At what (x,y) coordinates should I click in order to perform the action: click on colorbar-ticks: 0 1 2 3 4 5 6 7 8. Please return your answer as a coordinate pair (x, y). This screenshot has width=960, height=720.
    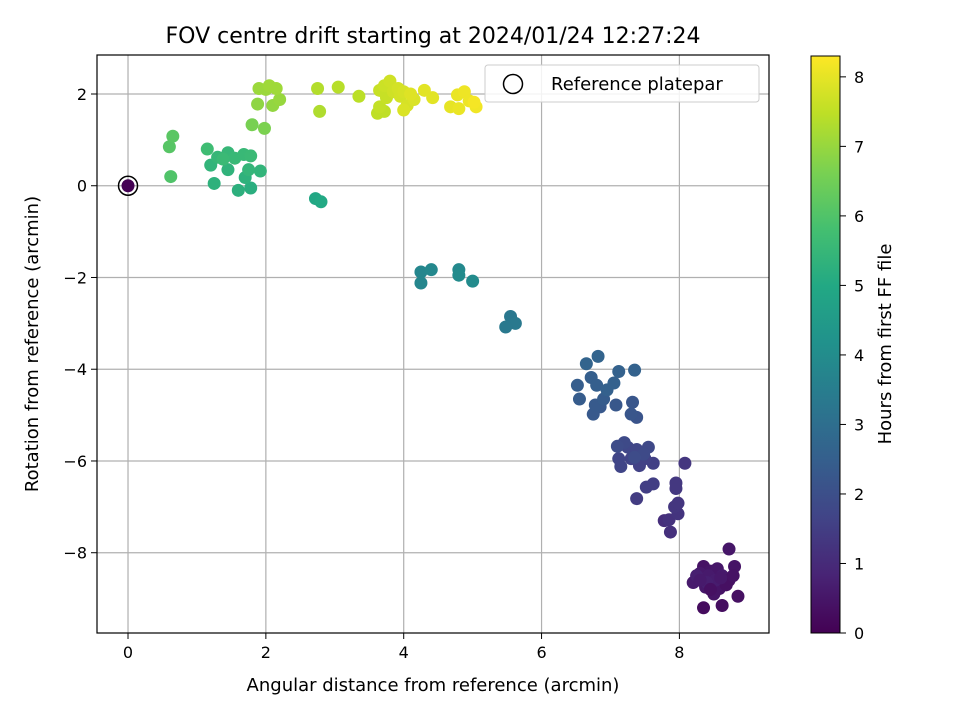
    Looking at the image, I should click on (852, 355).